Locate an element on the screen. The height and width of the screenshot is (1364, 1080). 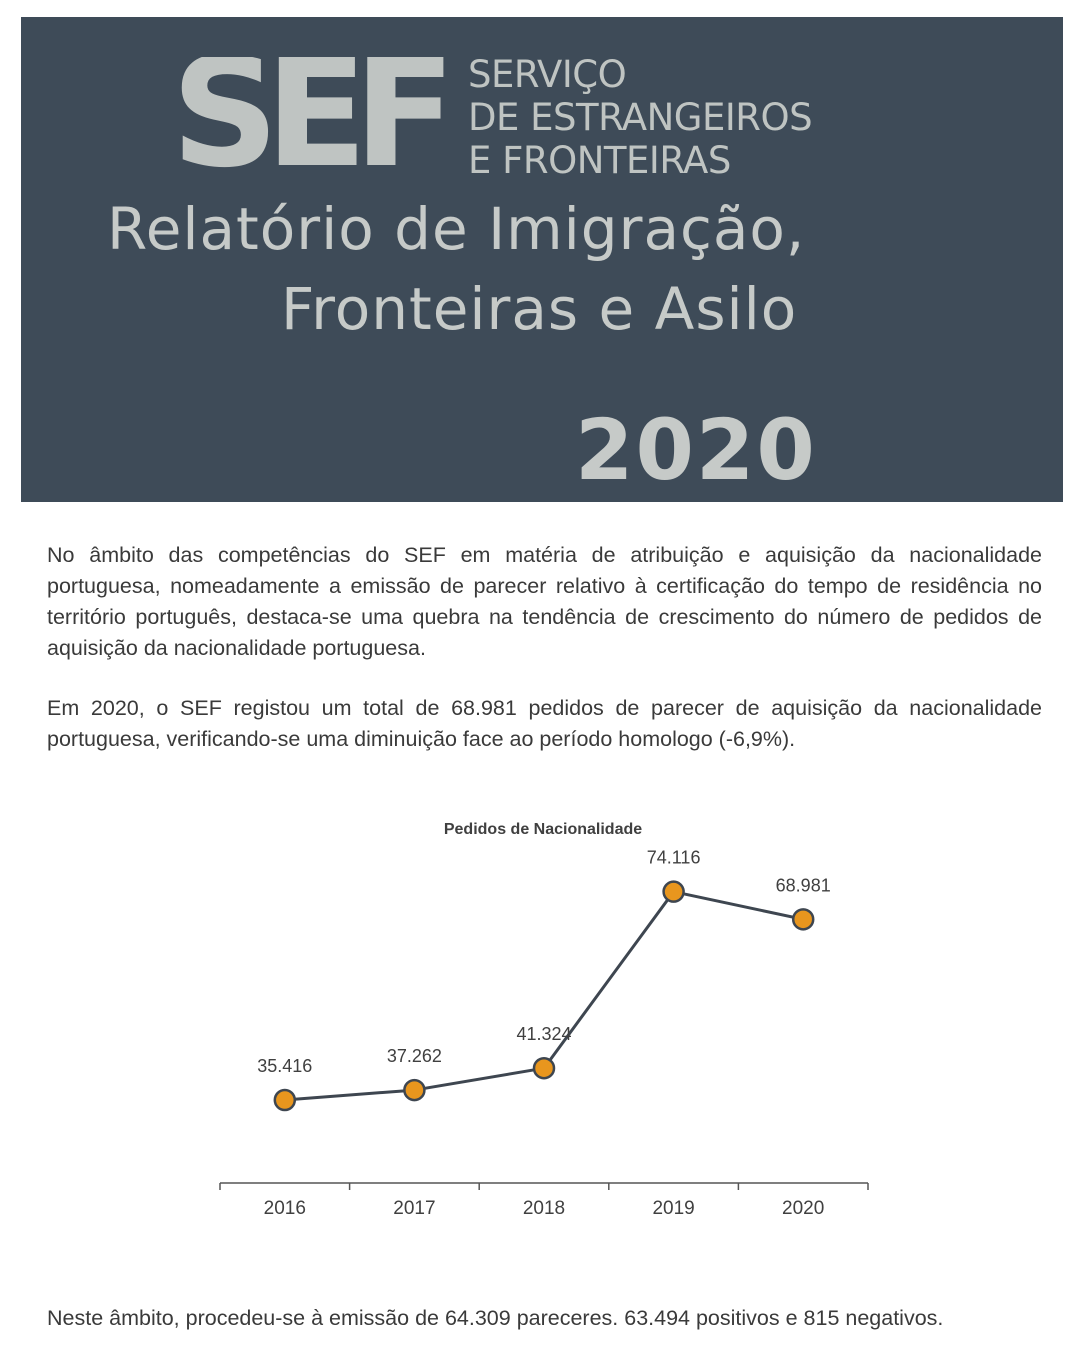
x-tick-label: 2020 is located at coordinates (803, 1208).